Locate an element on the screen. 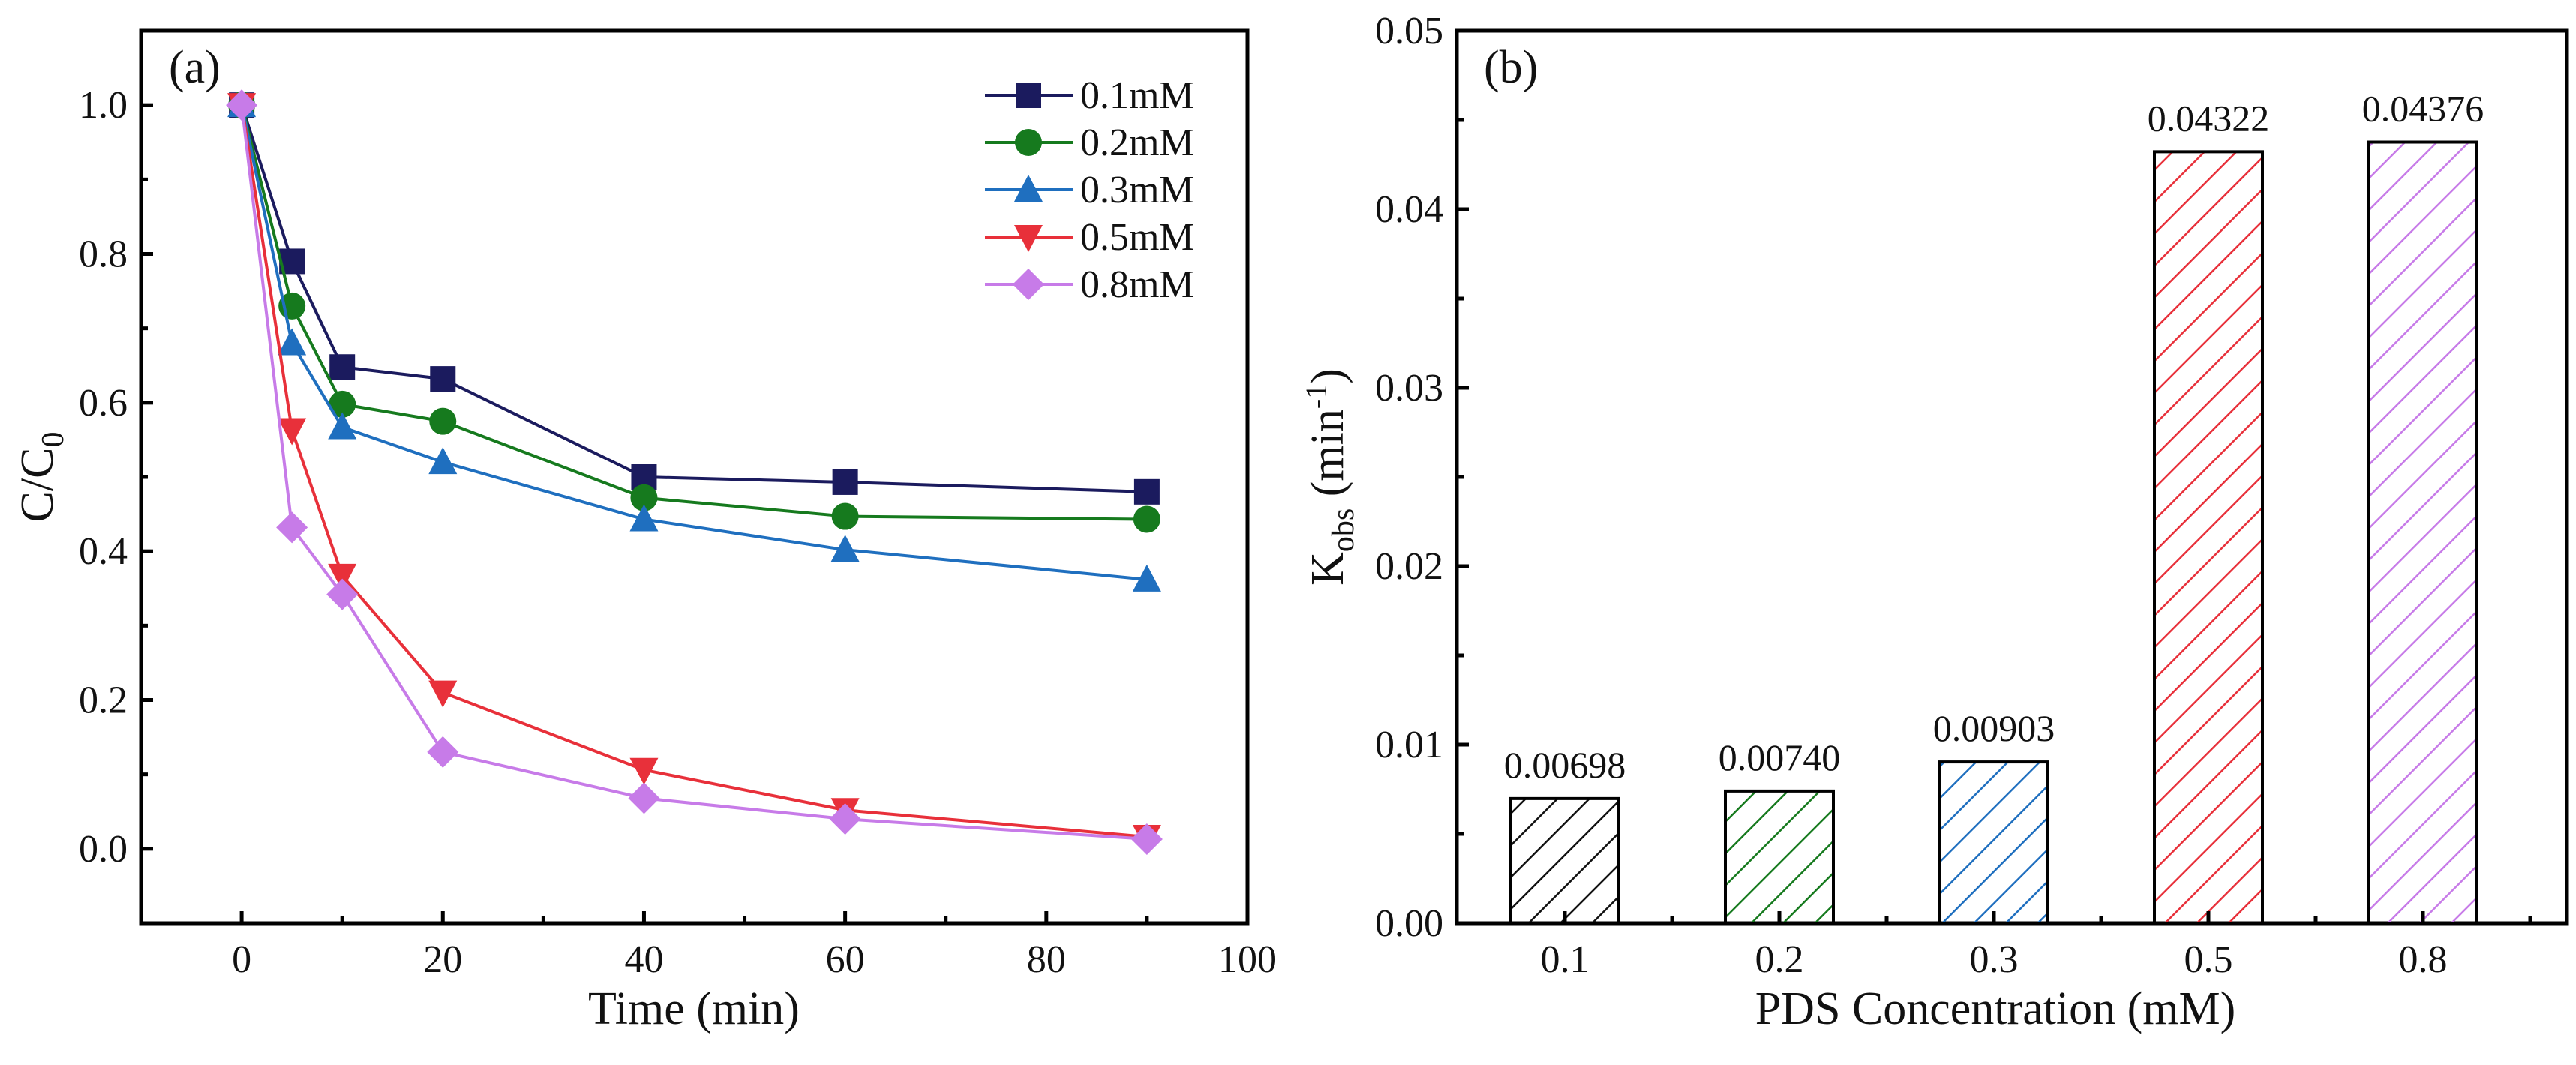 Image resolution: width=2576 pixels, height=1065 pixels. legend-label: 0.3mM is located at coordinates (1137, 190).